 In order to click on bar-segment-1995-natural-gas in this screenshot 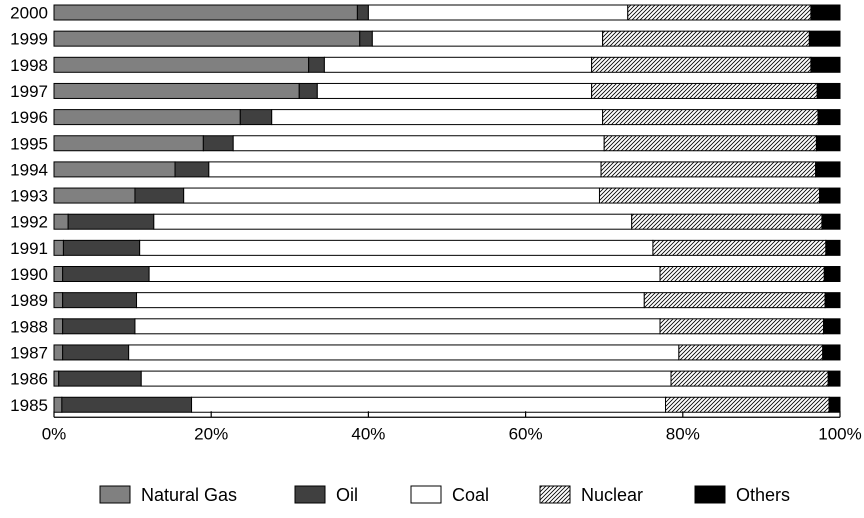, I will do `click(128, 143)`.